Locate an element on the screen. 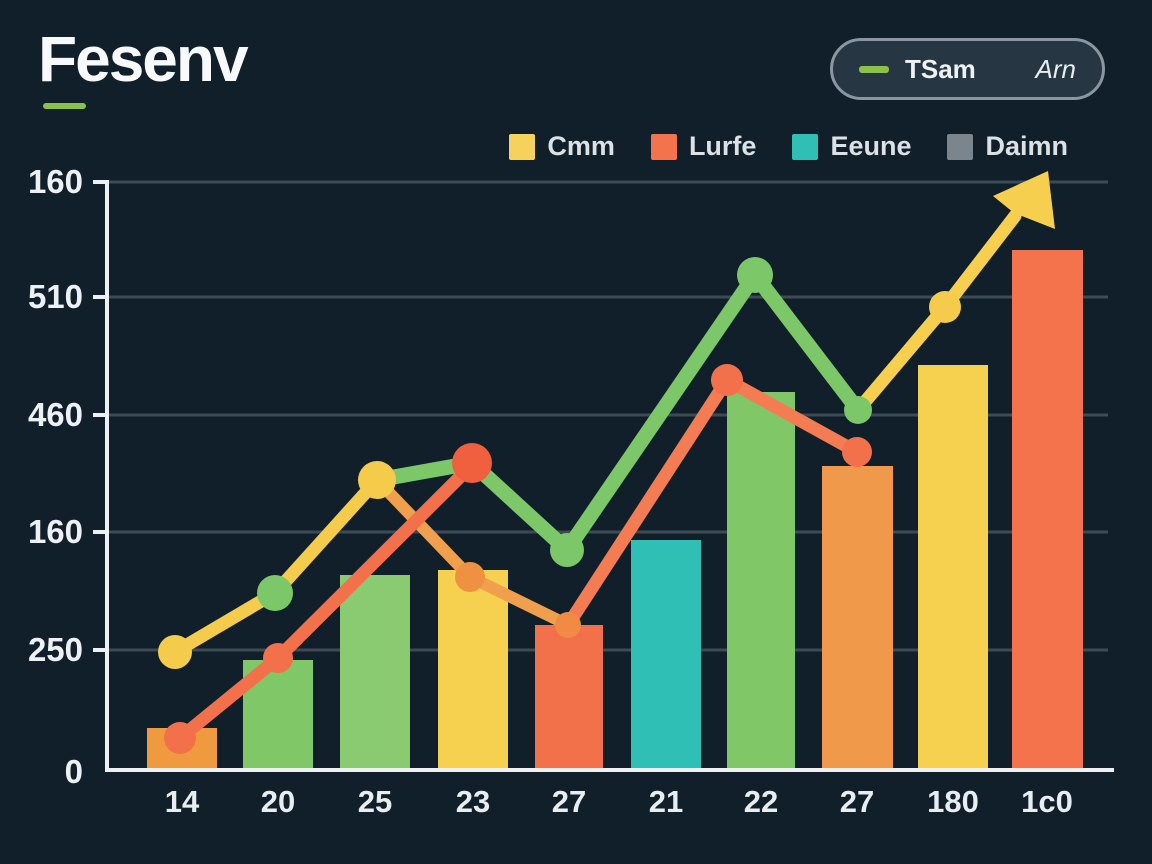 Image resolution: width=1152 pixels, height=864 pixels. x-axis-label: 23 is located at coordinates (473, 801).